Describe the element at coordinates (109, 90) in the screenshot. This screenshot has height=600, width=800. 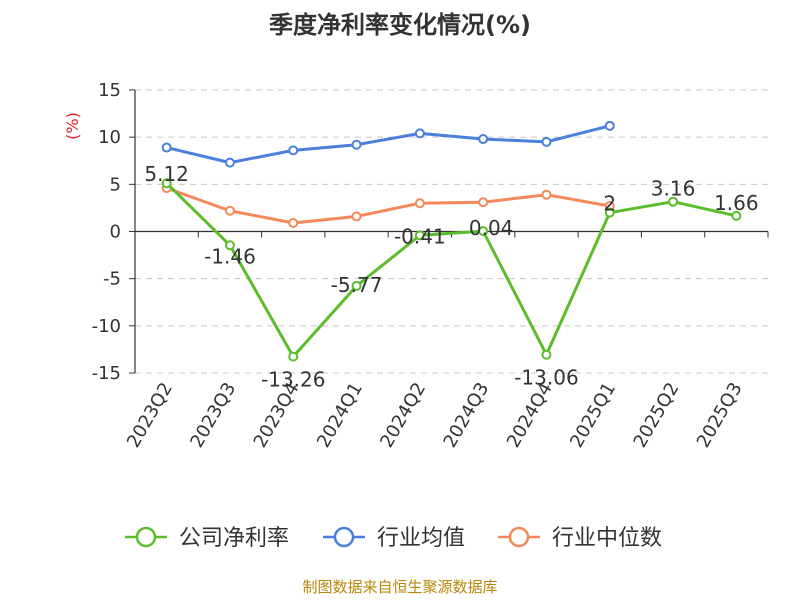
I see `y-tick-label: 15` at that location.